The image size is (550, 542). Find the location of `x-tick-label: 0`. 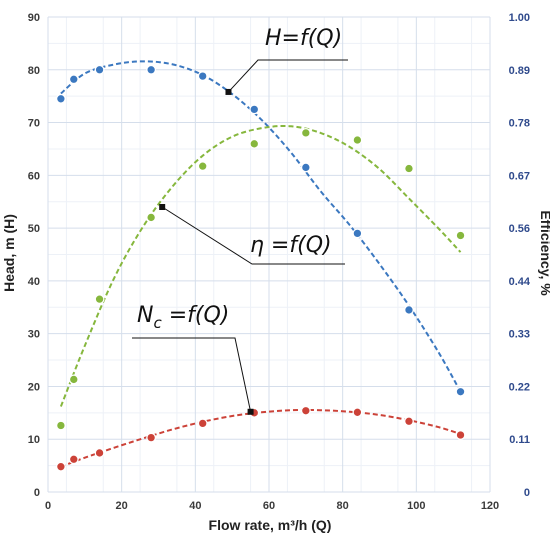

x-tick-label: 0 is located at coordinates (48, 506).